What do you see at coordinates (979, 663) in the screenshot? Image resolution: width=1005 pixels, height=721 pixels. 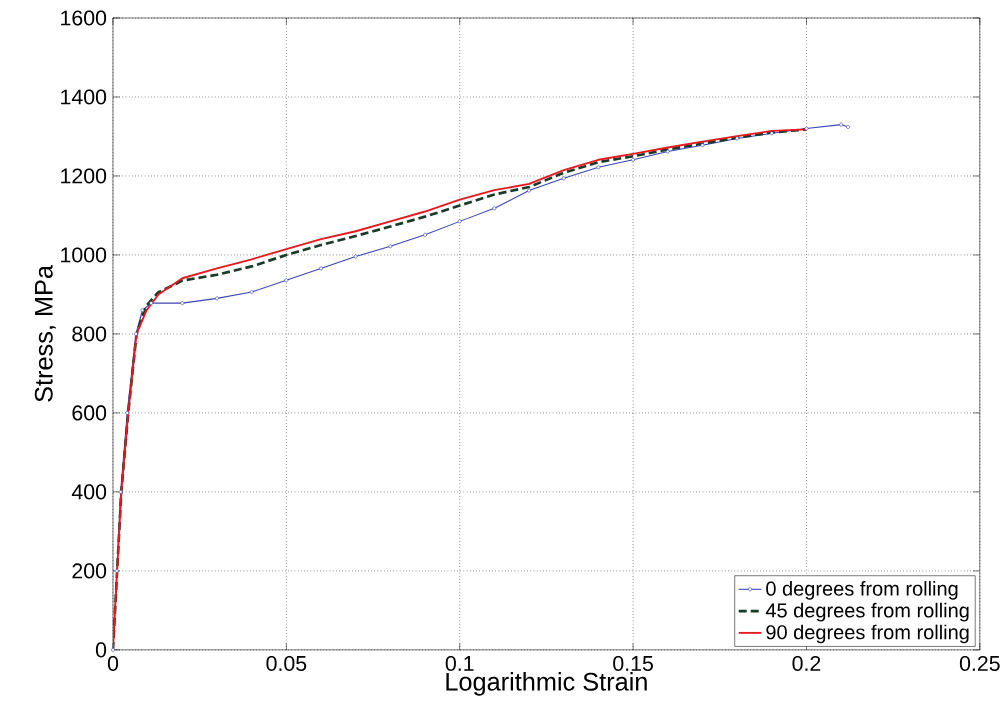 I see `x-tick-label: 0.25` at bounding box center [979, 663].